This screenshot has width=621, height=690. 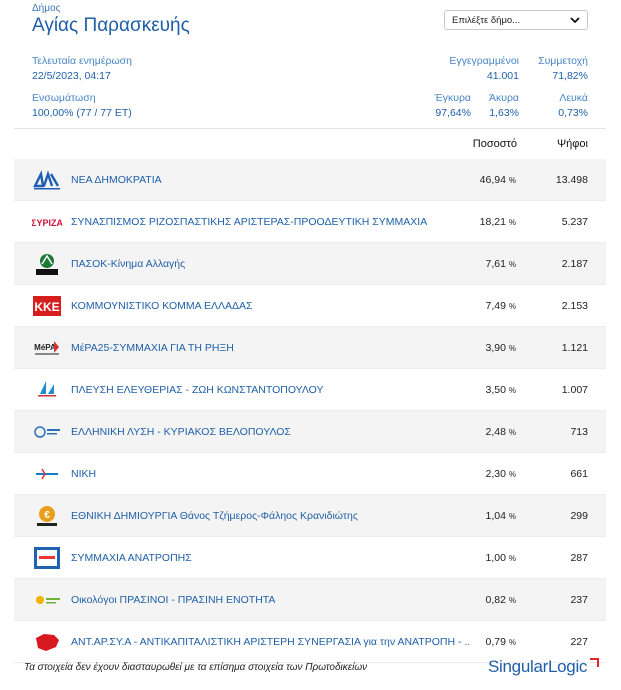 What do you see at coordinates (500, 431) in the screenshot?
I see `party-percent: 2,48 %` at bounding box center [500, 431].